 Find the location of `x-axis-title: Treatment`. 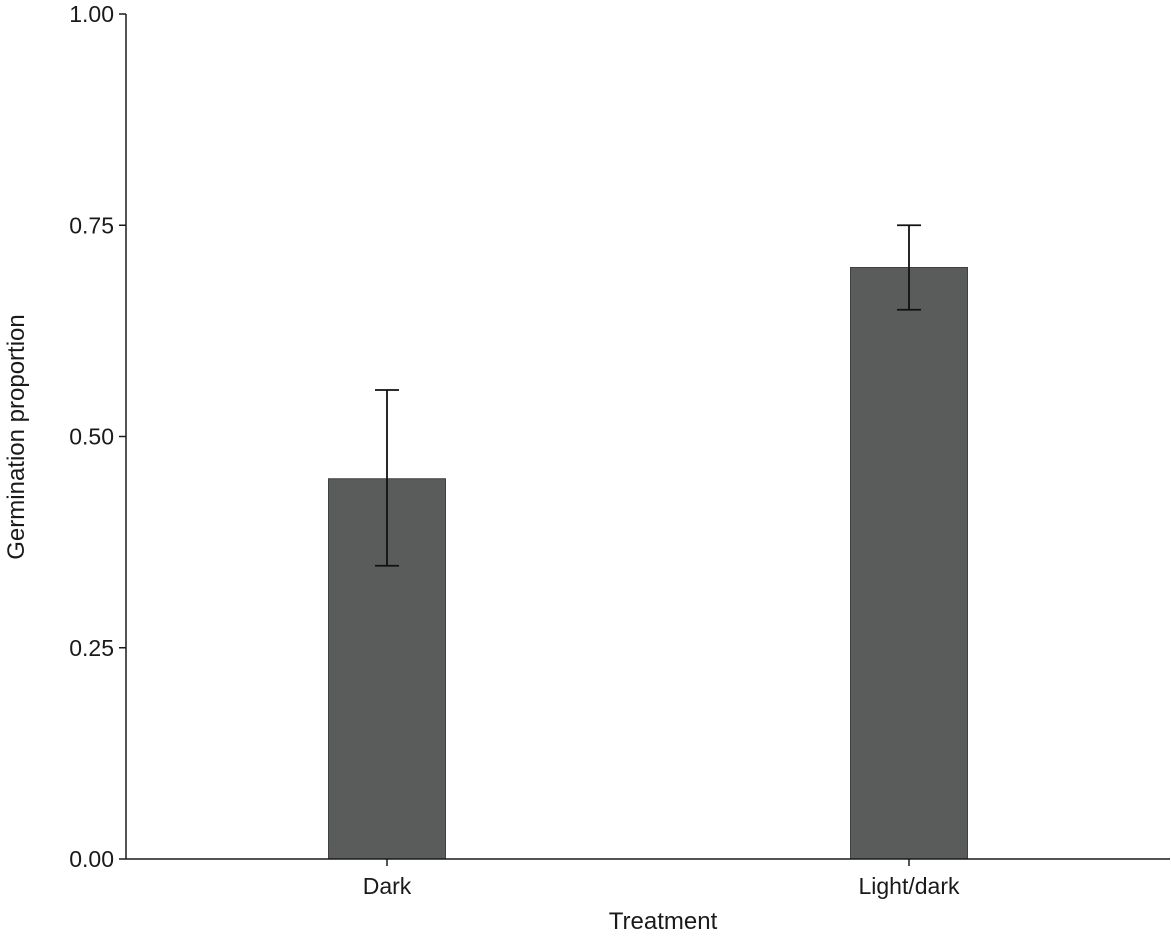

x-axis-title: Treatment is located at coordinates (663, 921).